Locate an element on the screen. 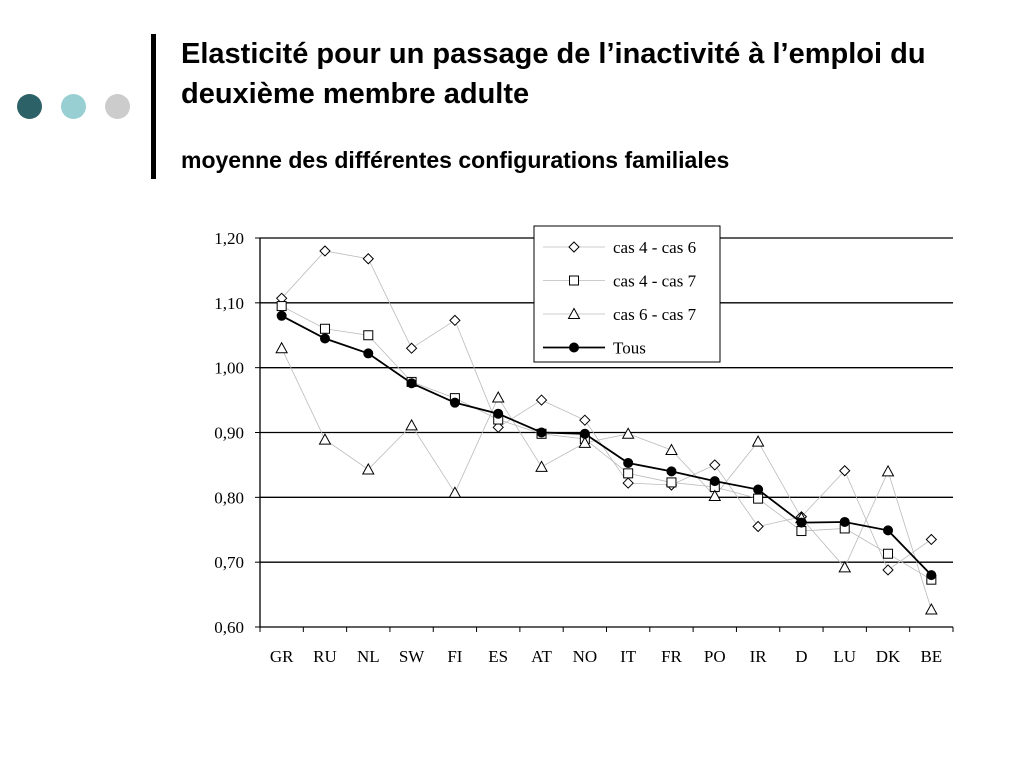  x-tick-label: DK is located at coordinates (888, 656).